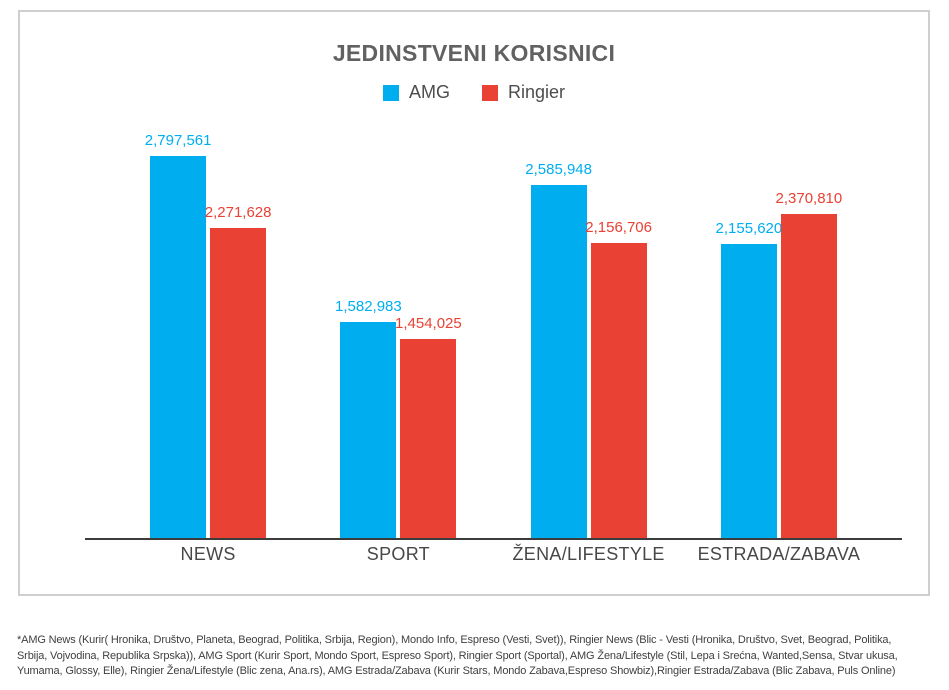 This screenshot has height=690, width=949. Describe the element at coordinates (178, 335) in the screenshot. I see `bar-amg-news: 2,797,561` at that location.